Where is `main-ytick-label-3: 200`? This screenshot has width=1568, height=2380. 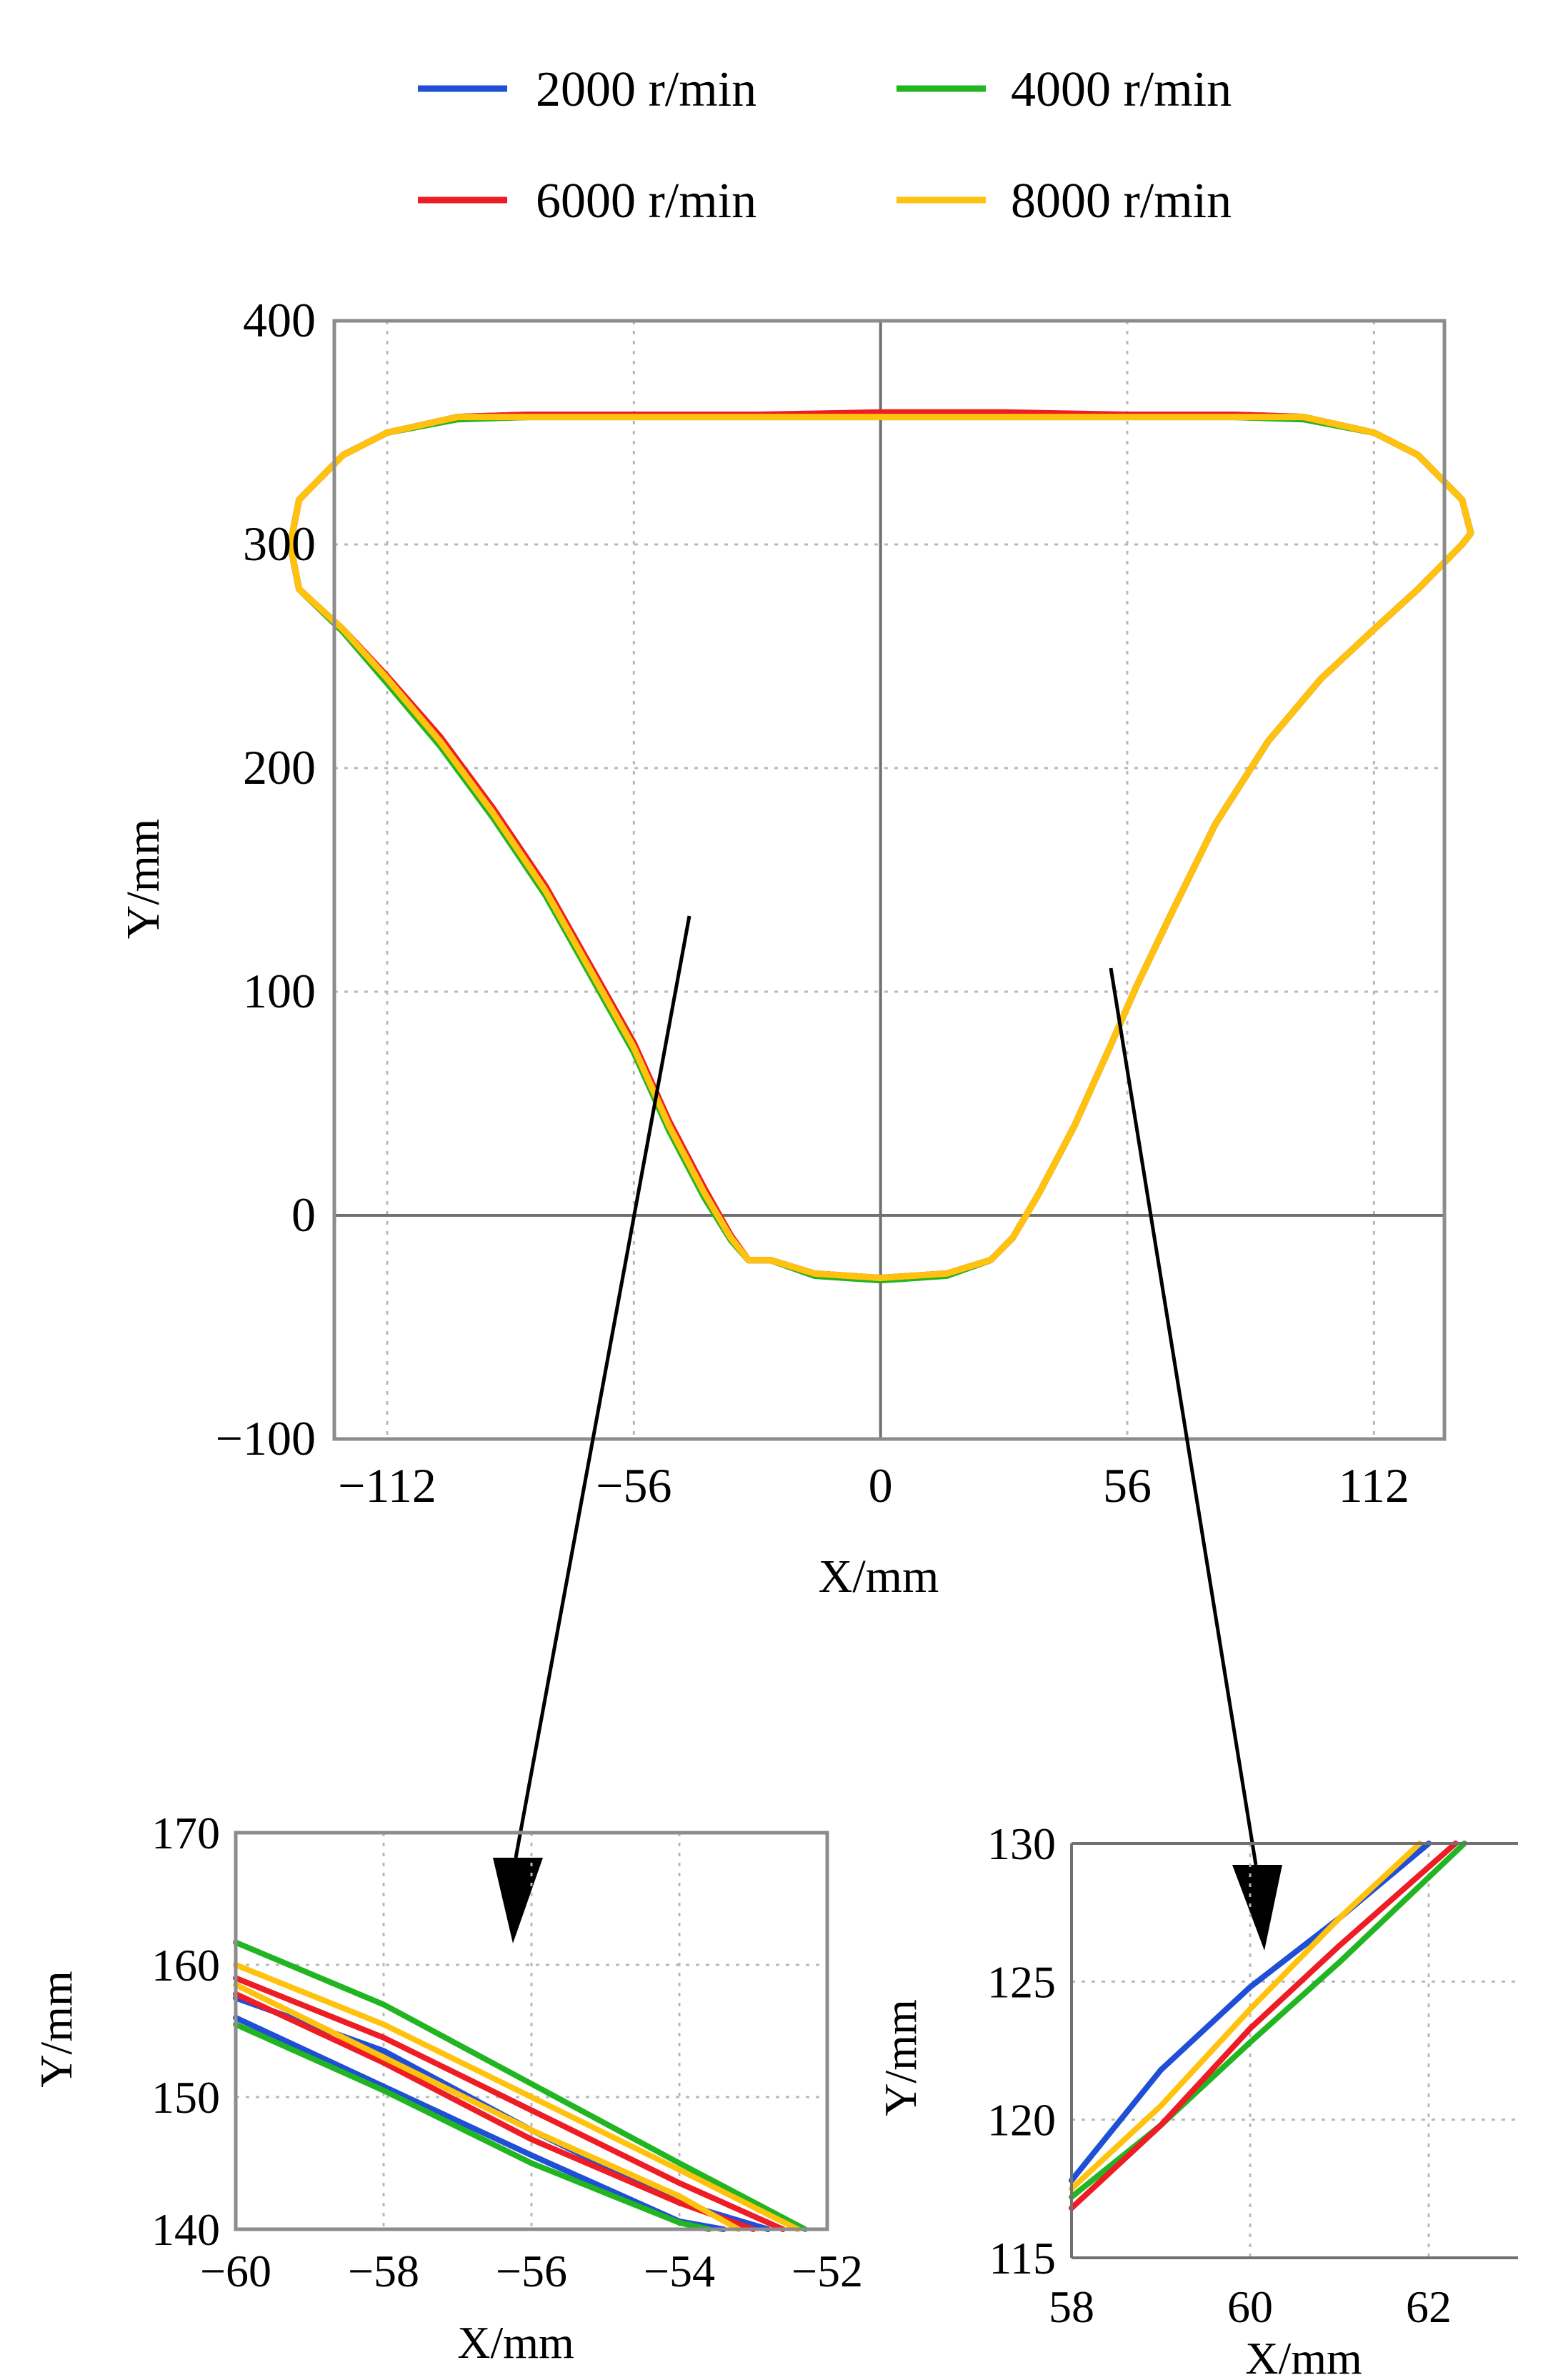
main-ytick-label-3: 200 is located at coordinates (279, 767).